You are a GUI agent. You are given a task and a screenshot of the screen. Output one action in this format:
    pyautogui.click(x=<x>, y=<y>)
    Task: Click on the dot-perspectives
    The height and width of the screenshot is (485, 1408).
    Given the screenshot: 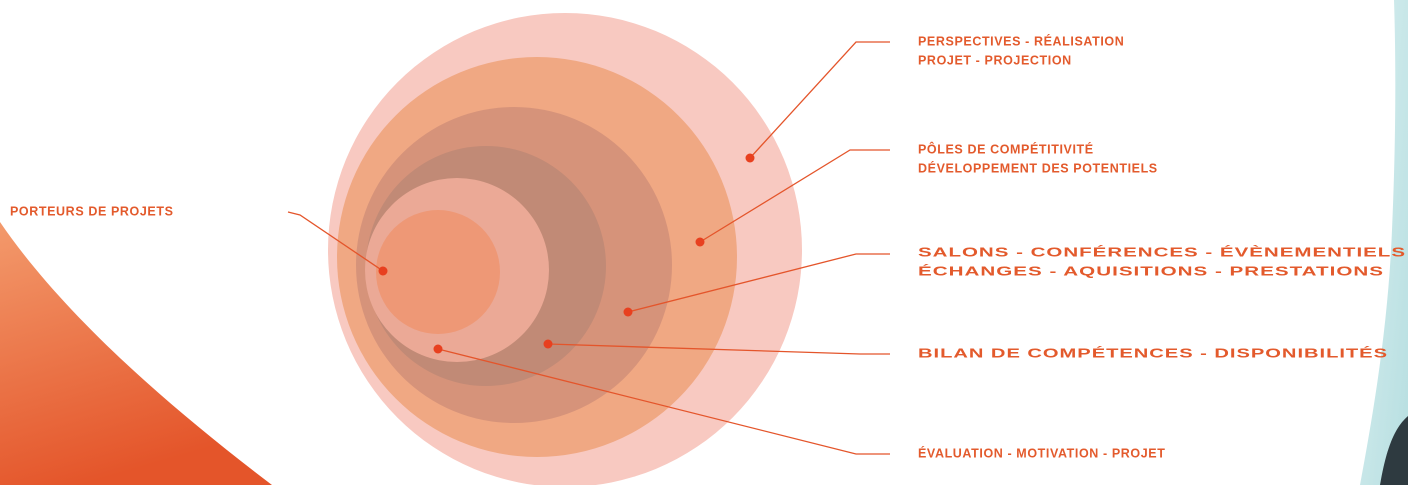 What is the action you would take?
    pyautogui.click(x=750, y=158)
    